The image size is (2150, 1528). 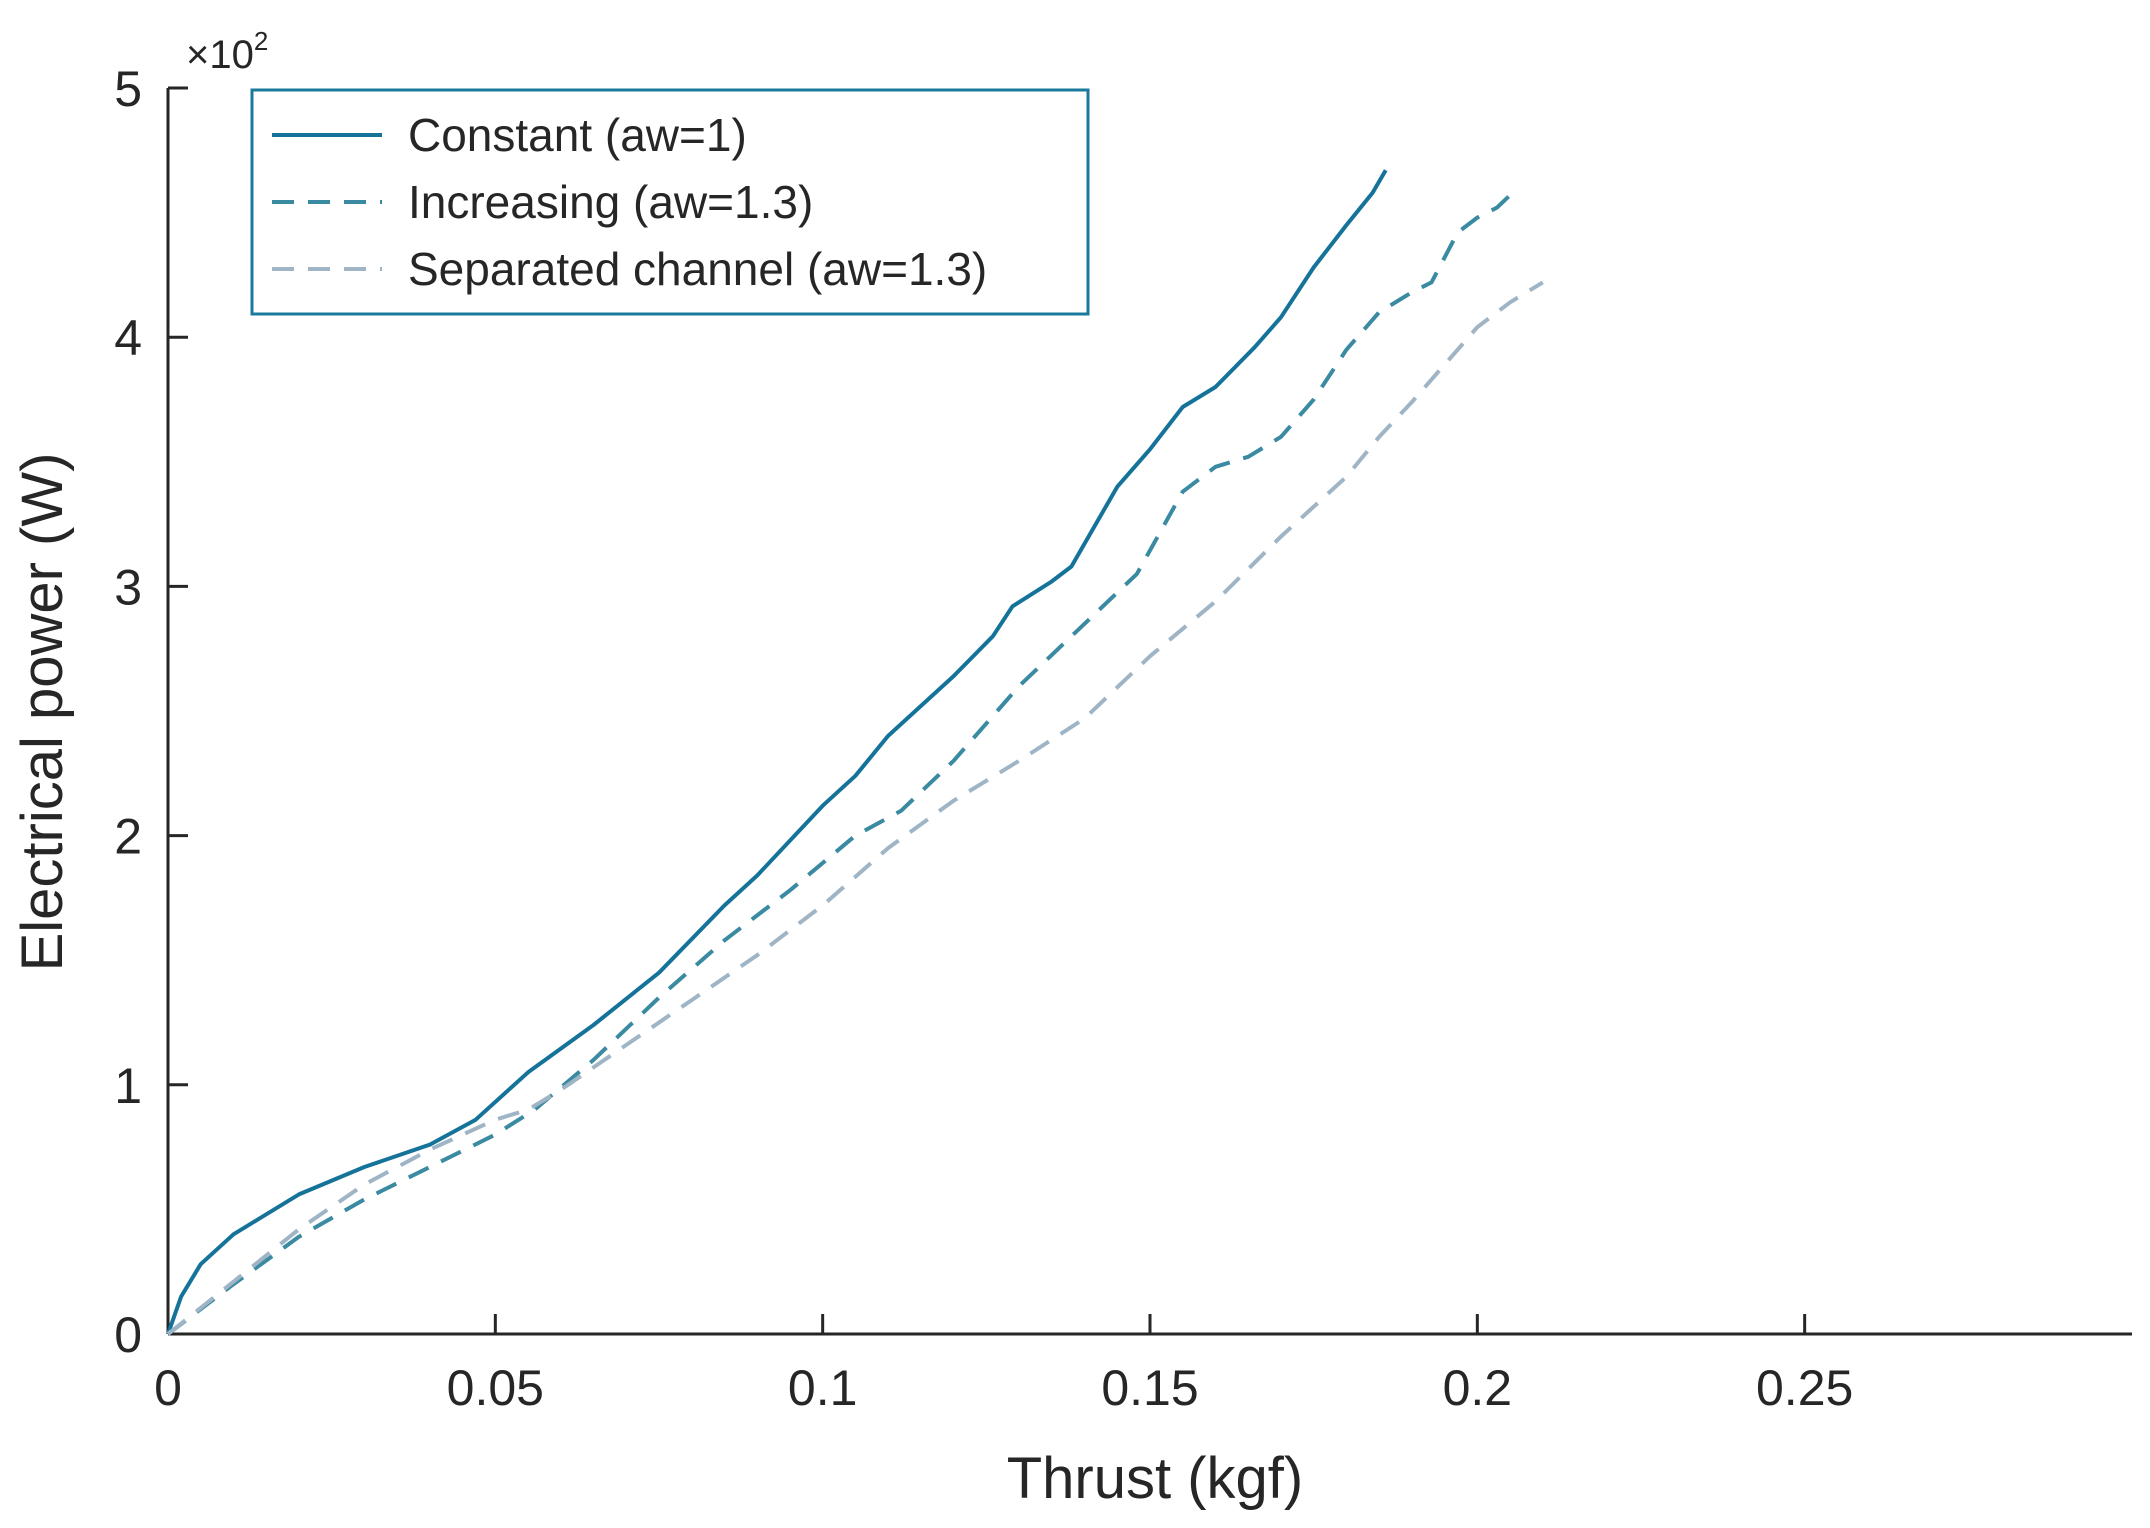 I want to click on x-tick-label: 0.2, so click(x=1478, y=1388).